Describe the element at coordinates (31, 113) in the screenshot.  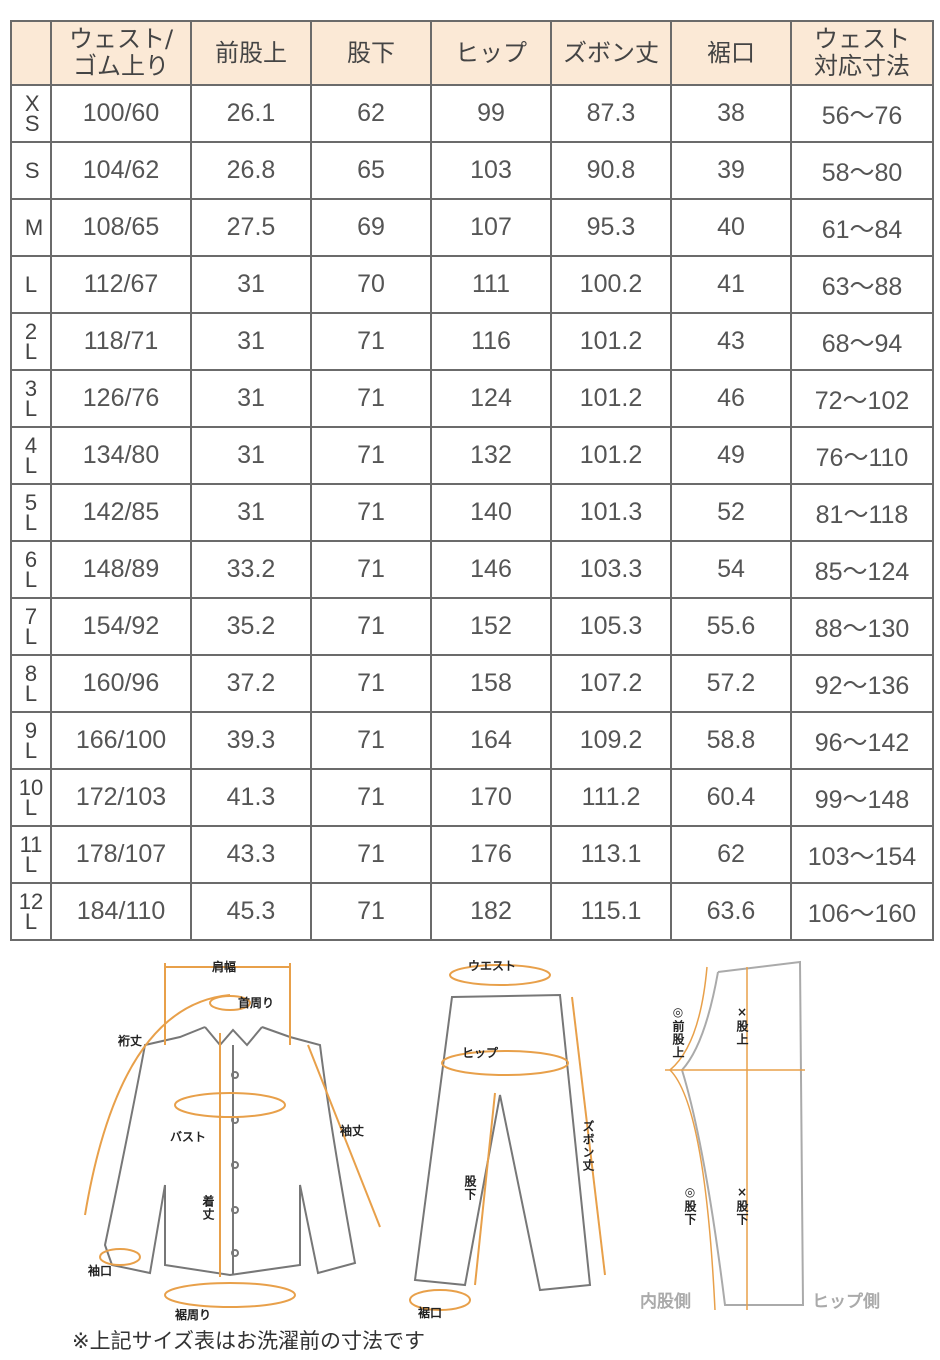
I see `size-cell: XS` at that location.